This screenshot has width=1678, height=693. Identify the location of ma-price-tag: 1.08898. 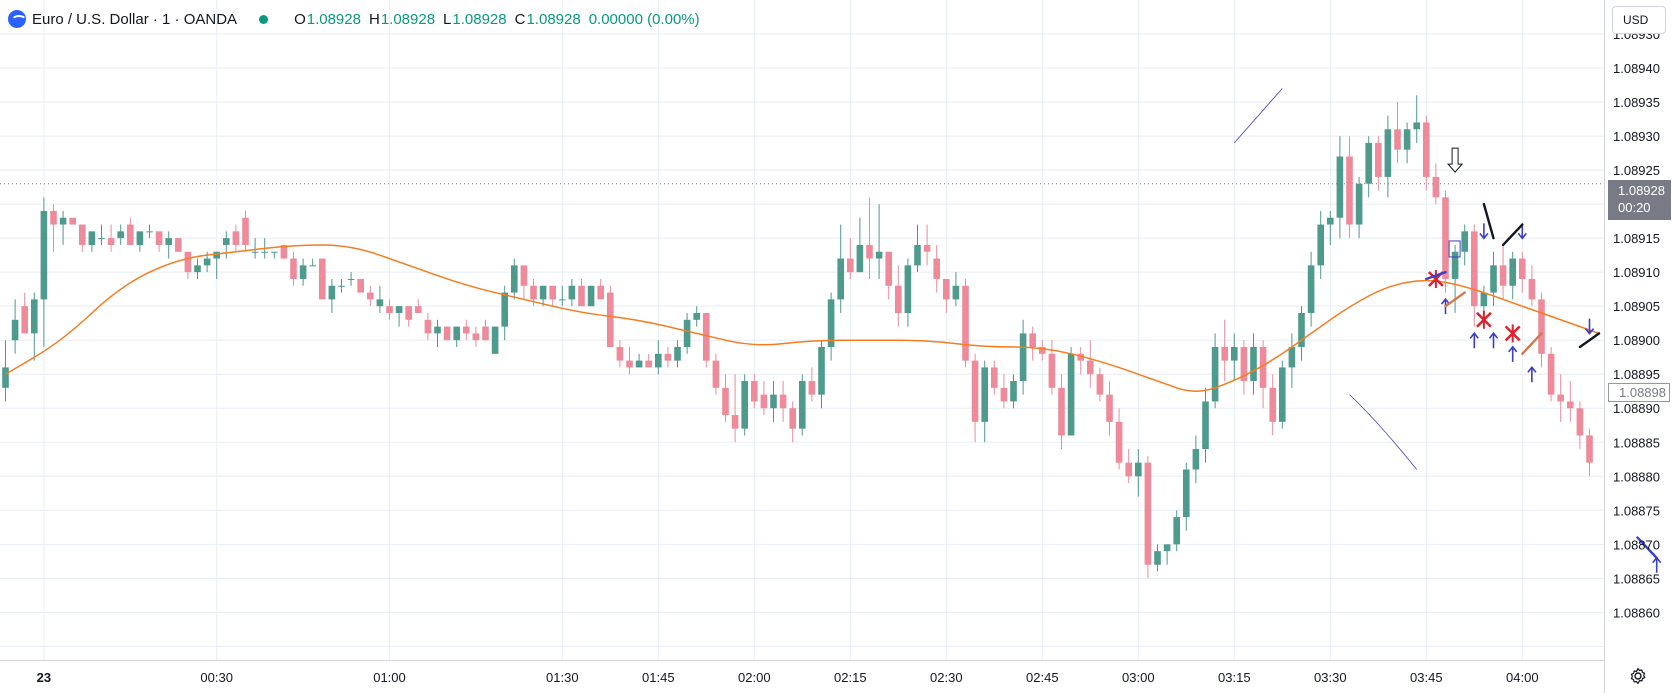
(1639, 392).